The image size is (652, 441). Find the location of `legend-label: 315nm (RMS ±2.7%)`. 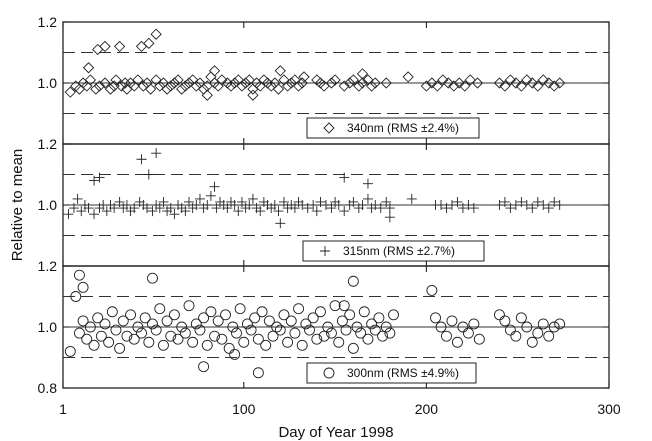

legend-label: 315nm (RMS ±2.7%) is located at coordinates (399, 251).